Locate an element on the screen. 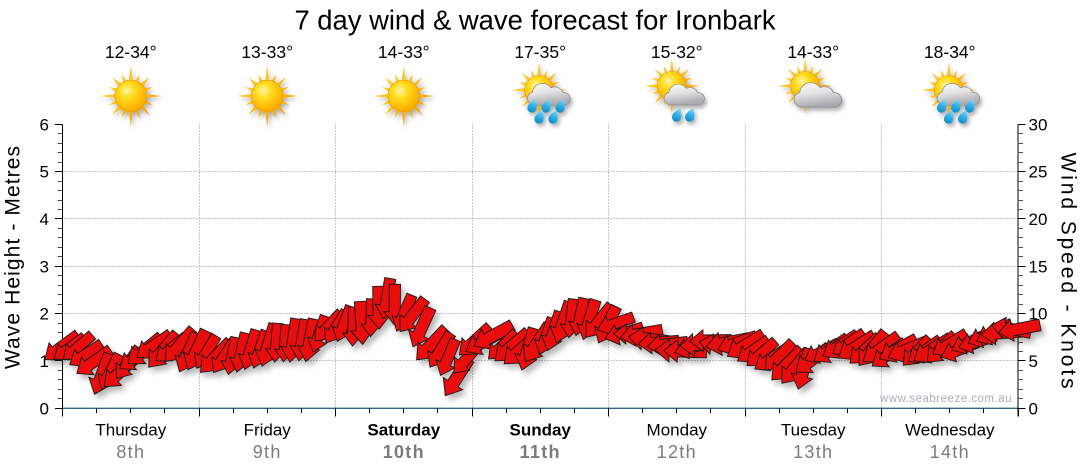 The height and width of the screenshot is (475, 1080). svg-text: 13th is located at coordinates (813, 452).